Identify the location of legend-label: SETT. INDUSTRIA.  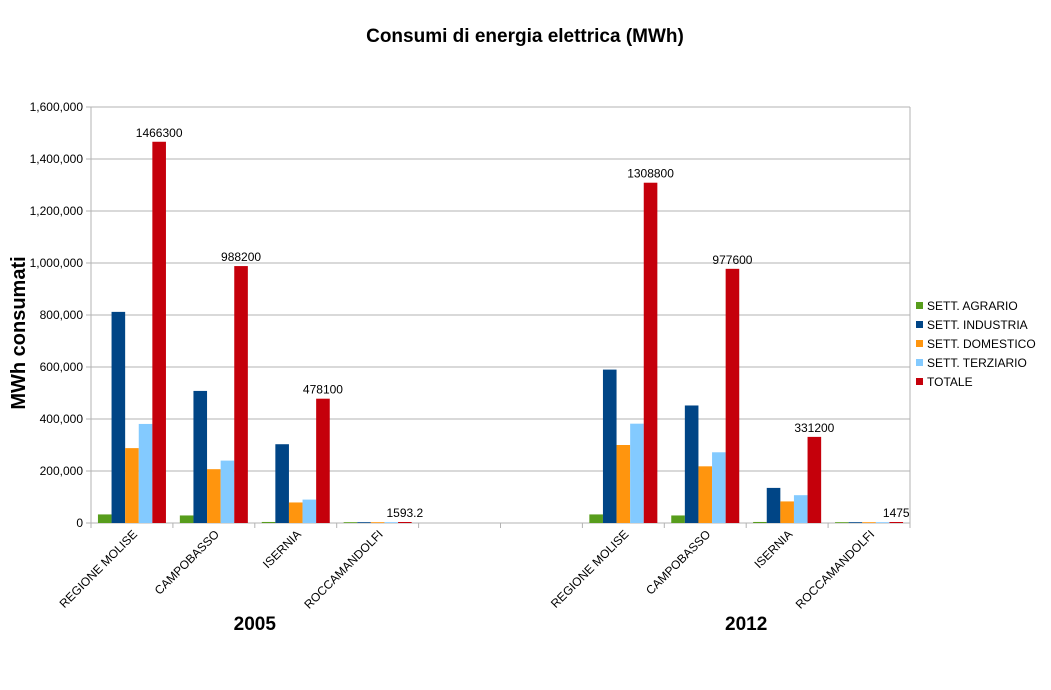
(977, 325).